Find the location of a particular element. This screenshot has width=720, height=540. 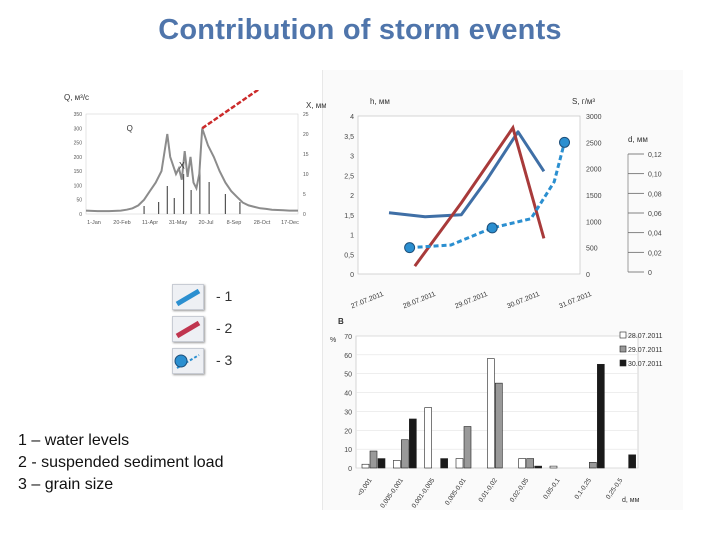

storm-y-tick: 3 is located at coordinates (352, 157).